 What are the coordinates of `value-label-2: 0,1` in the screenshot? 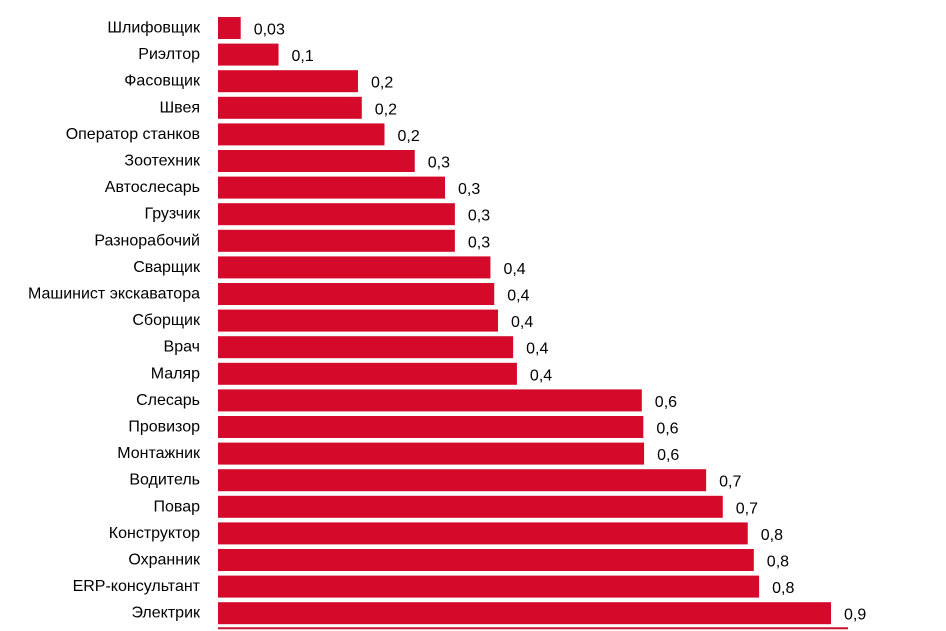 It's located at (303, 56).